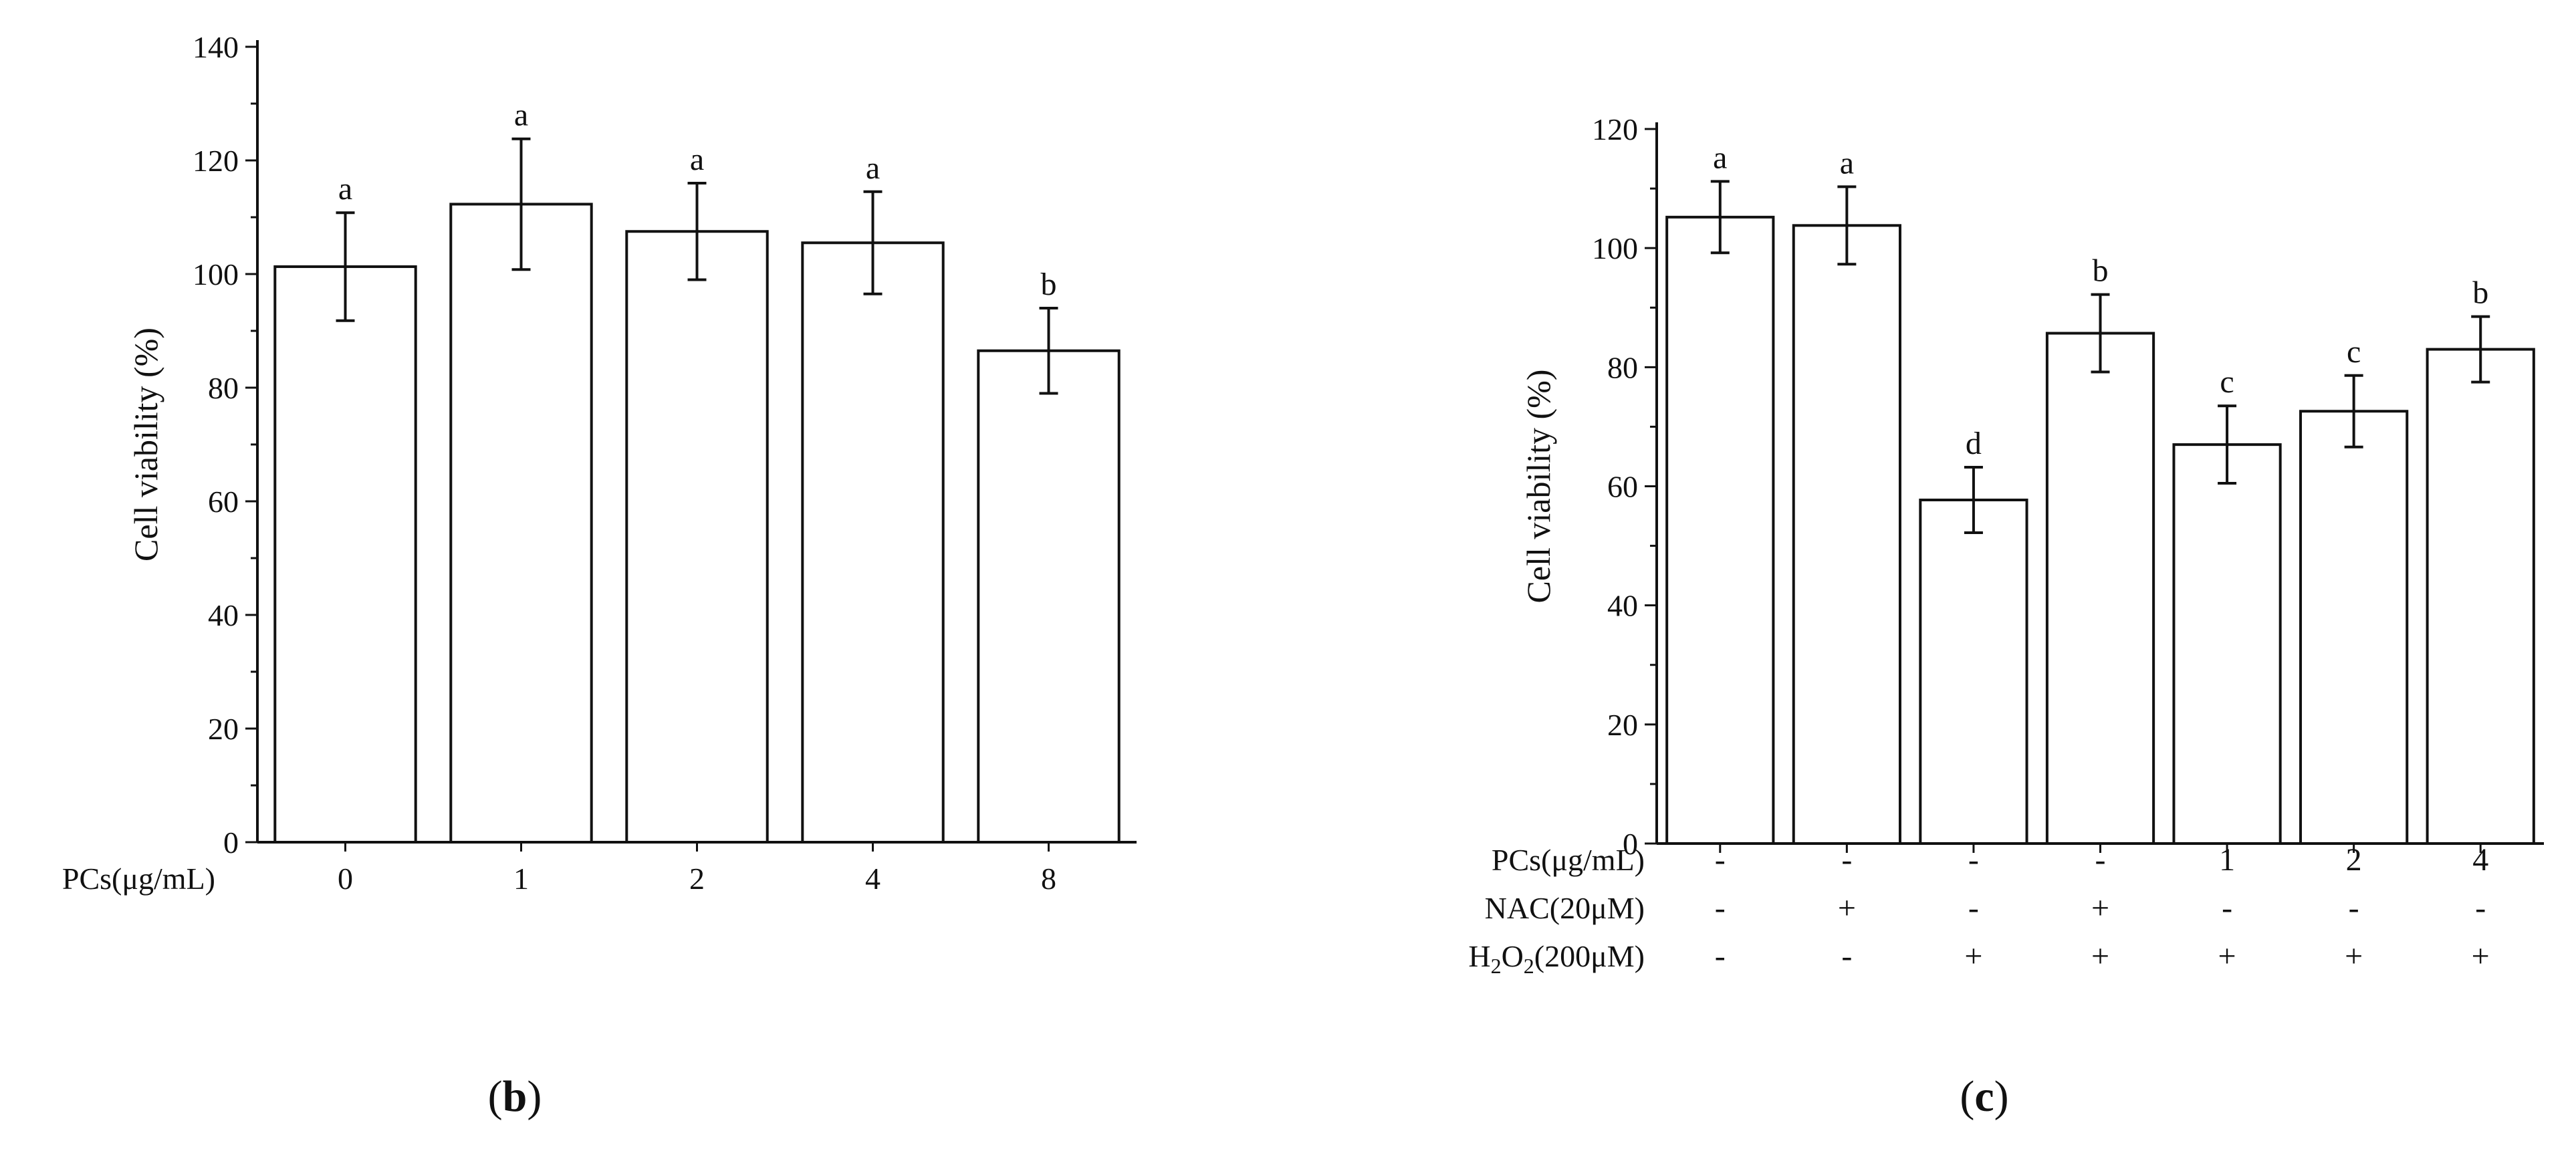  I want to click on row-label-nac: NAC(20μM), so click(1565, 908).